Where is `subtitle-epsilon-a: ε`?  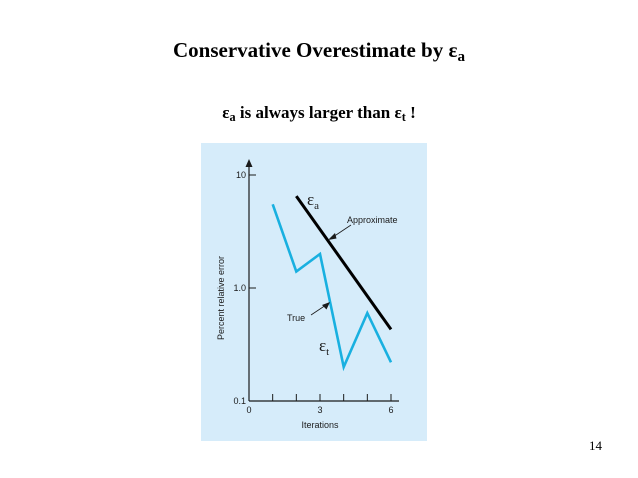 subtitle-epsilon-a: ε is located at coordinates (226, 112).